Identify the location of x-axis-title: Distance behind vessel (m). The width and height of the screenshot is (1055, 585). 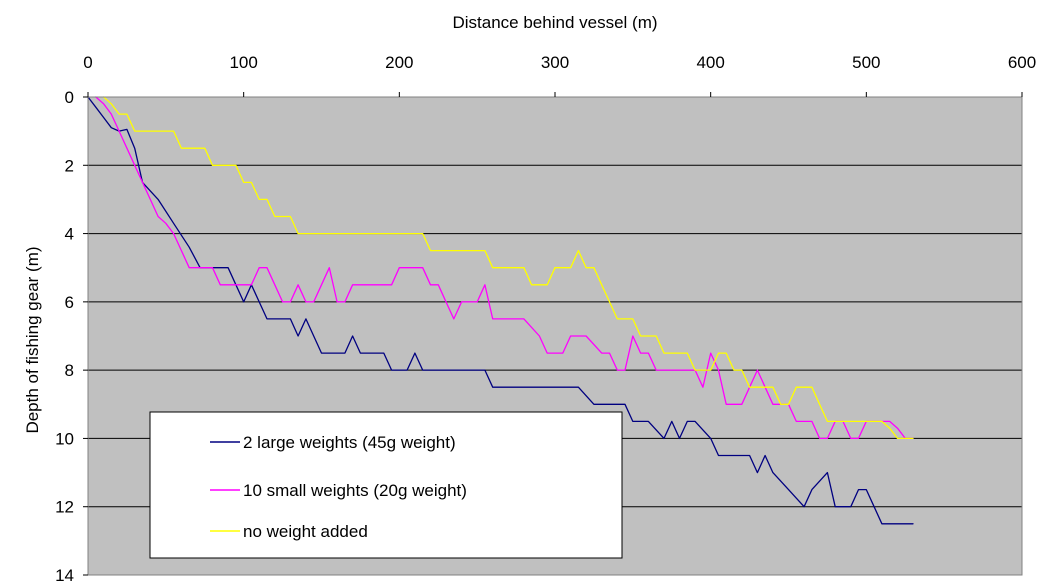
(554, 22).